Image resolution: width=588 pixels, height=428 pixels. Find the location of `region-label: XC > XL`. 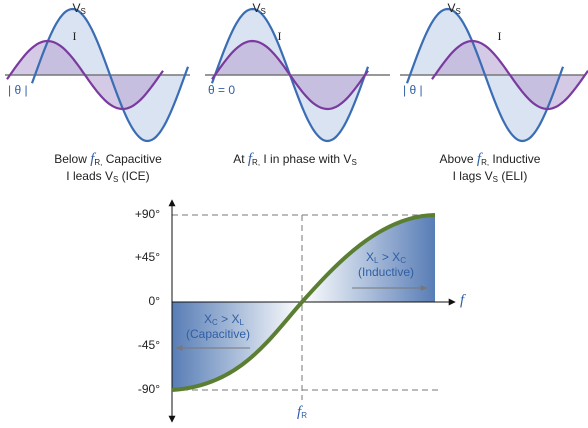

region-label: XC > XL is located at coordinates (224, 319).